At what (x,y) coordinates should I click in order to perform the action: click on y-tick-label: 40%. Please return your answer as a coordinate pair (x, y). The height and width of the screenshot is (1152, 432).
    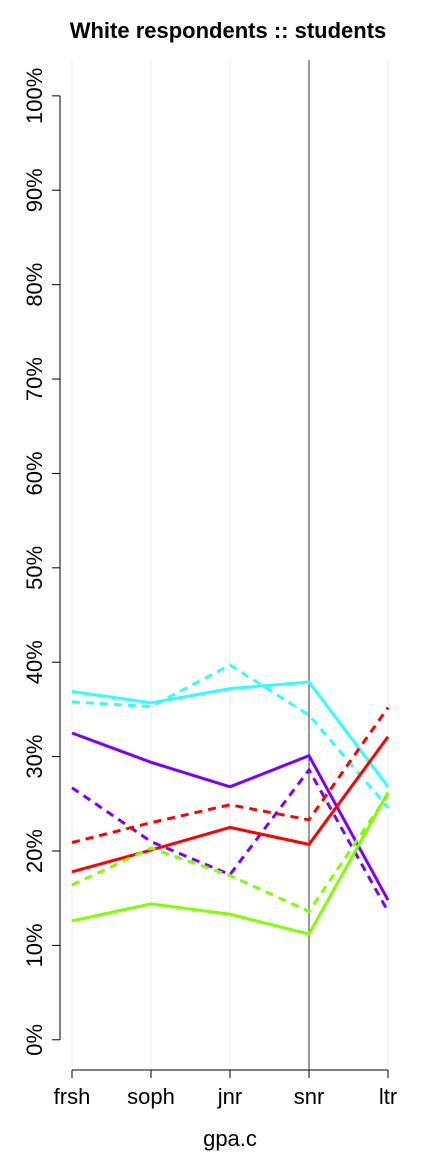
    Looking at the image, I should click on (34, 662).